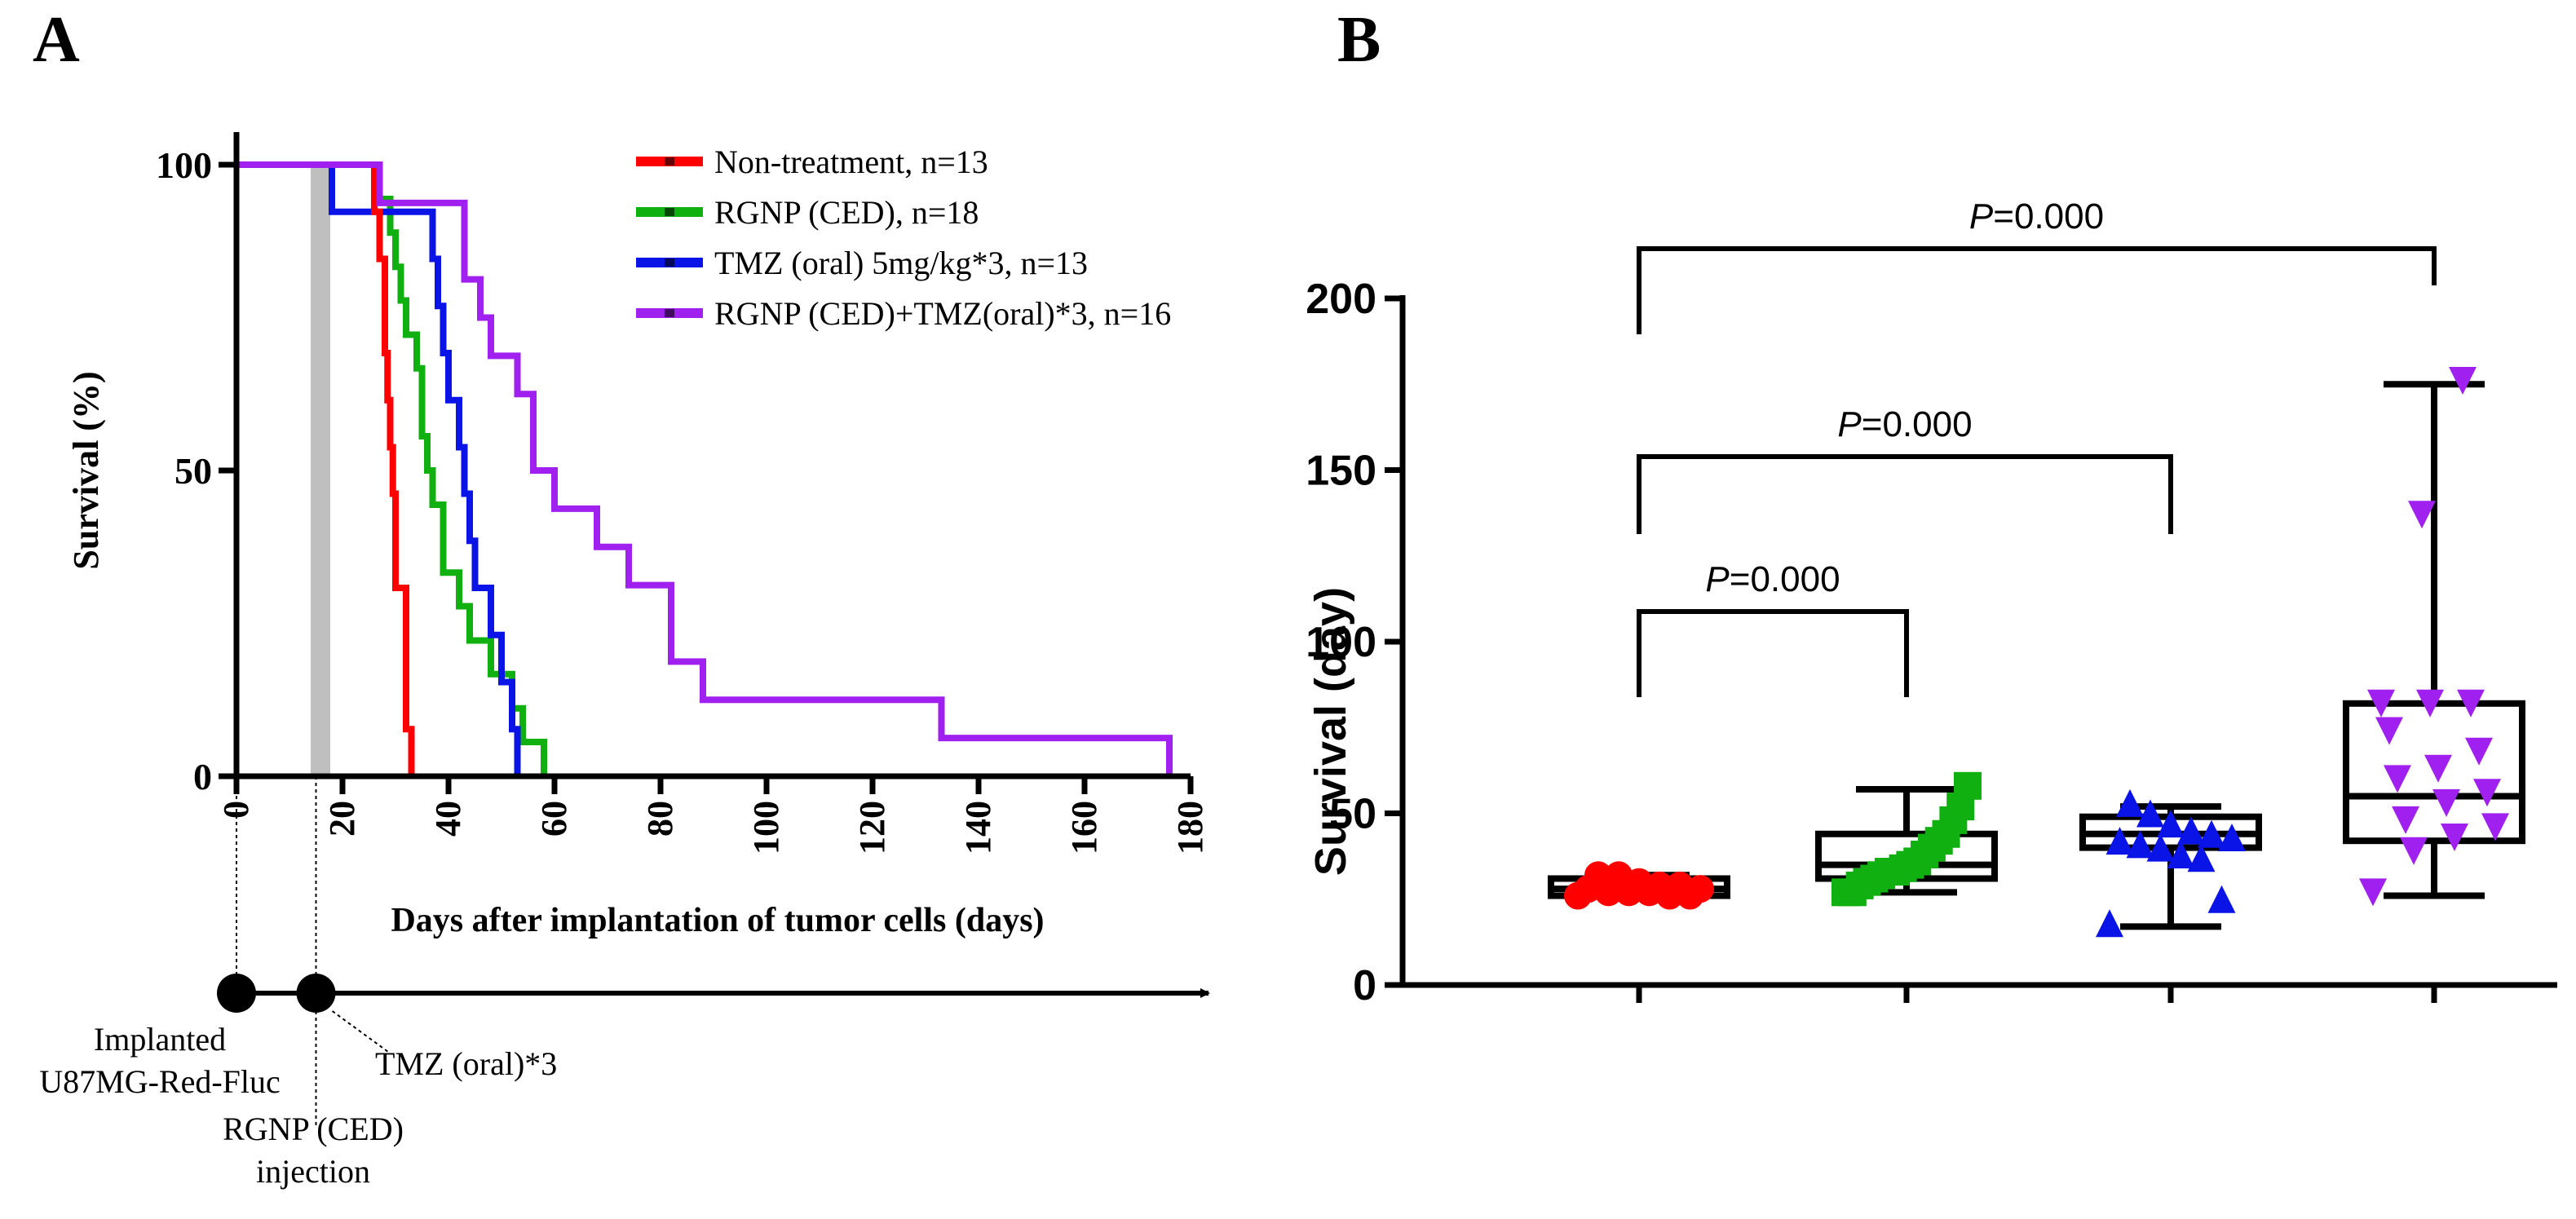  What do you see at coordinates (202, 776) in the screenshot?
I see `y-tick-label: 0` at bounding box center [202, 776].